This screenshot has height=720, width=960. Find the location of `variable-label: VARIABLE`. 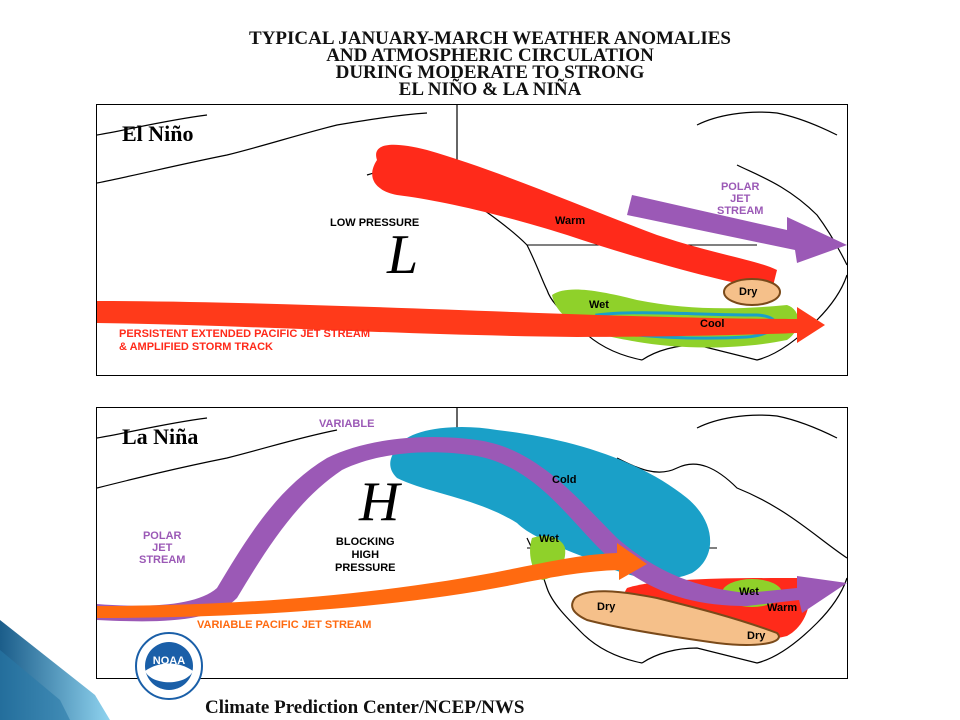

variable-label: VARIABLE is located at coordinates (347, 424).